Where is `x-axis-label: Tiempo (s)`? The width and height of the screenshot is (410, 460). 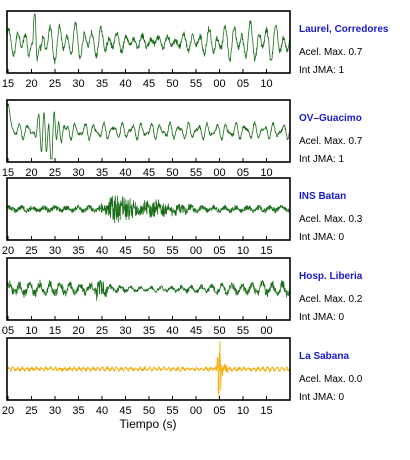 x-axis-label: Tiempo (s) is located at coordinates (148, 424).